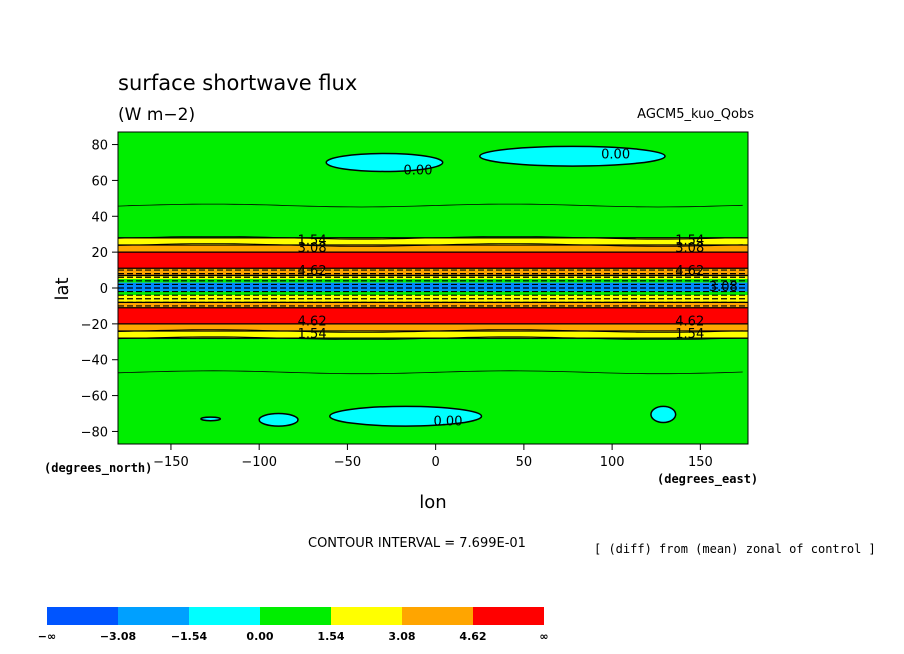  Describe the element at coordinates (94, 397) in the screenshot. I see `y-tick-label: −60` at that location.